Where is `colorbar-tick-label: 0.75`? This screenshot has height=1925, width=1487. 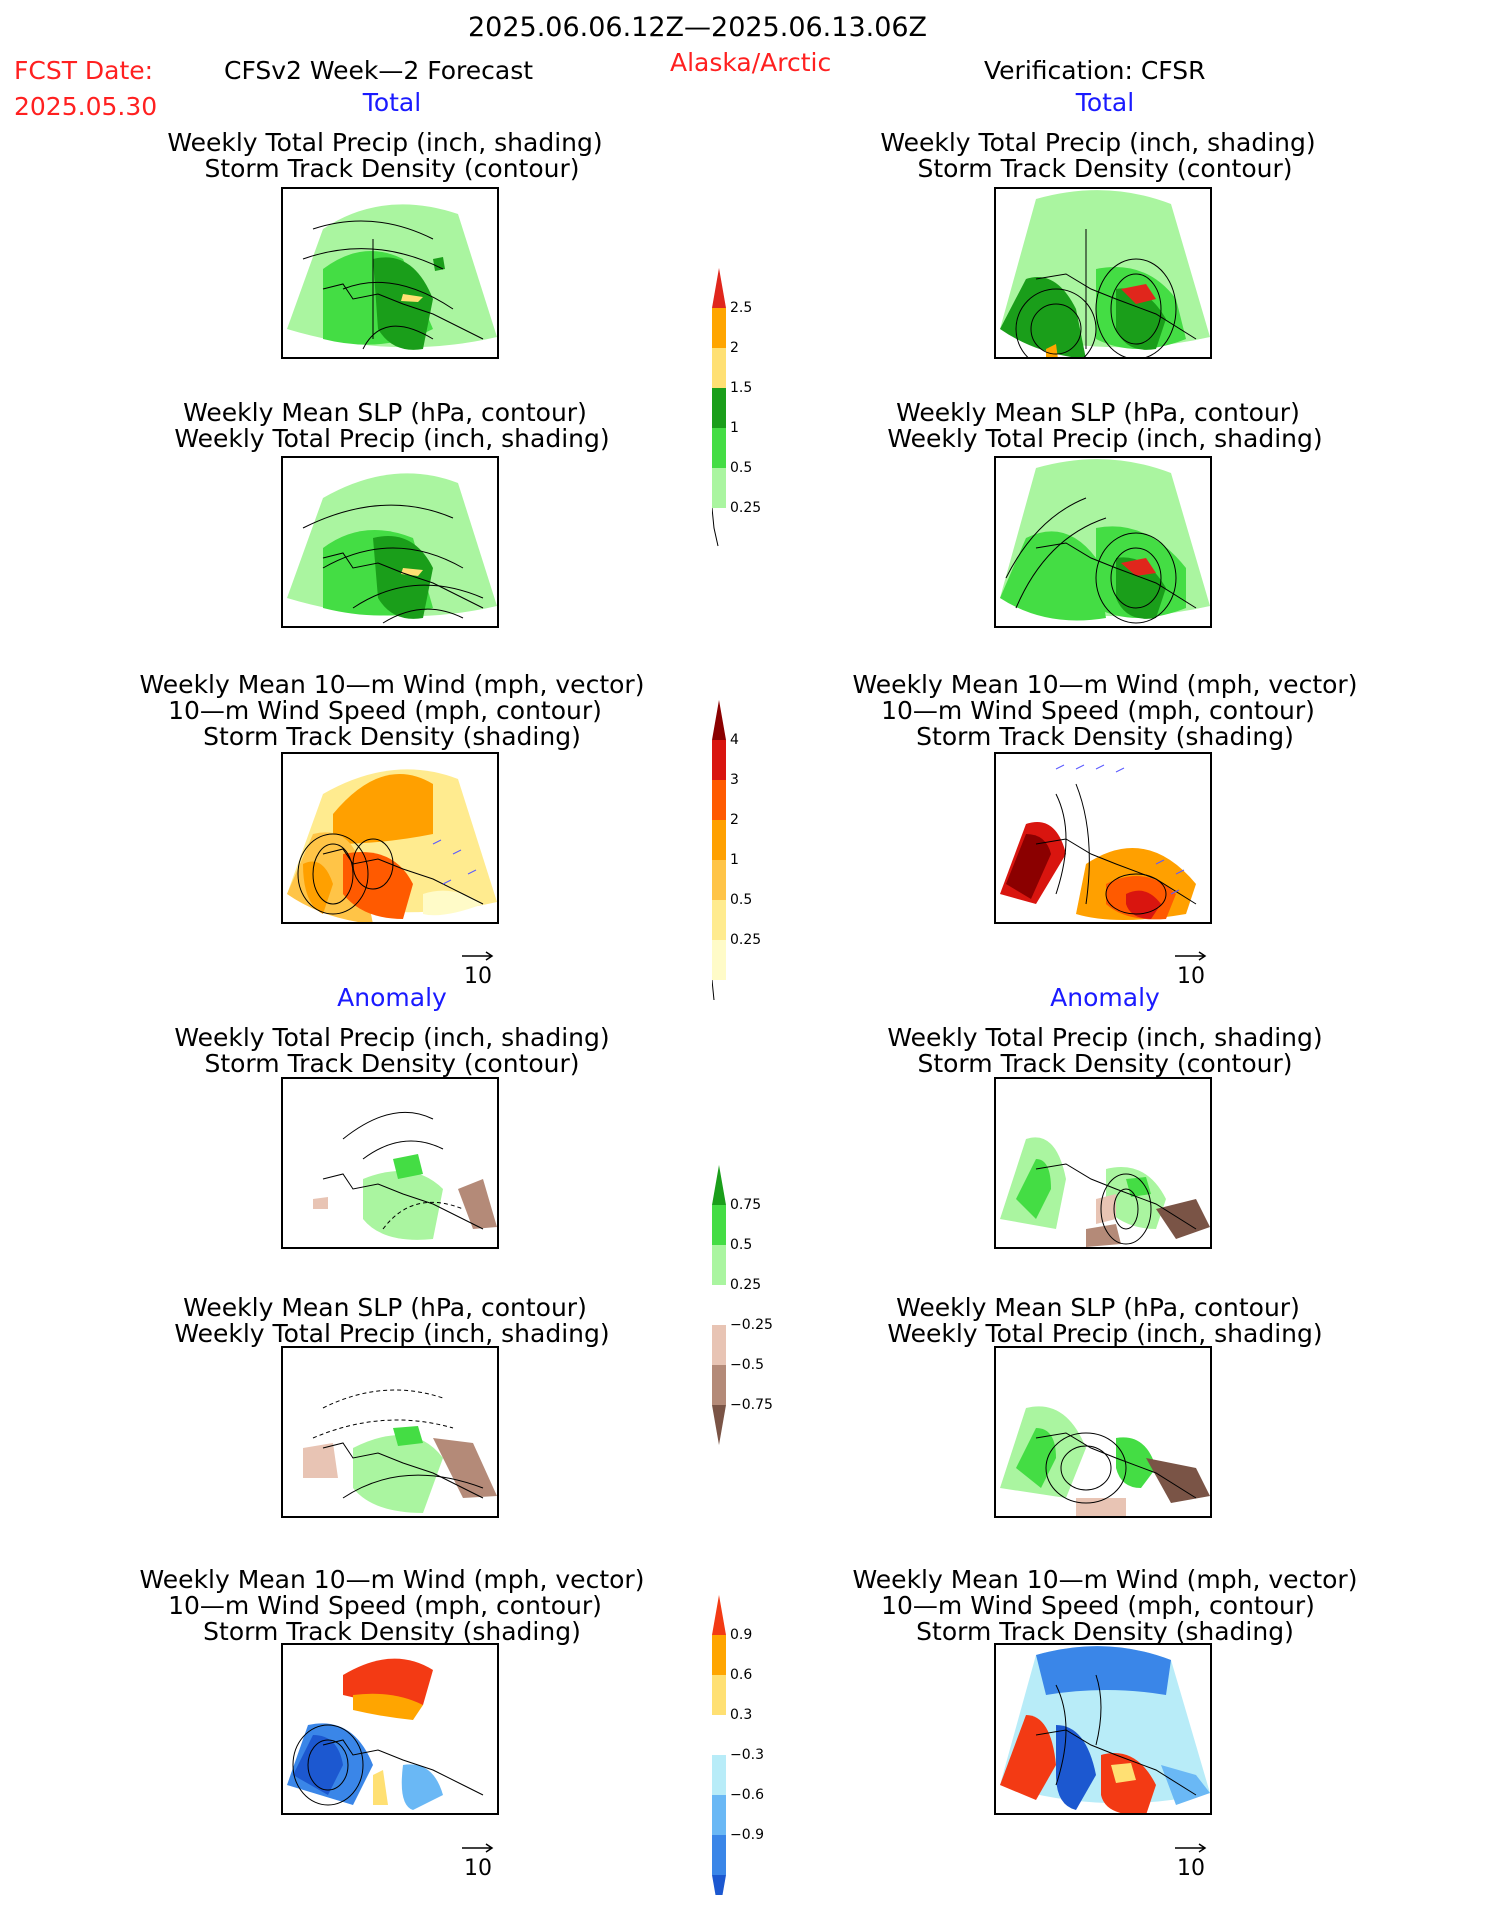 colorbar-tick-label: 0.75 is located at coordinates (746, 1205).